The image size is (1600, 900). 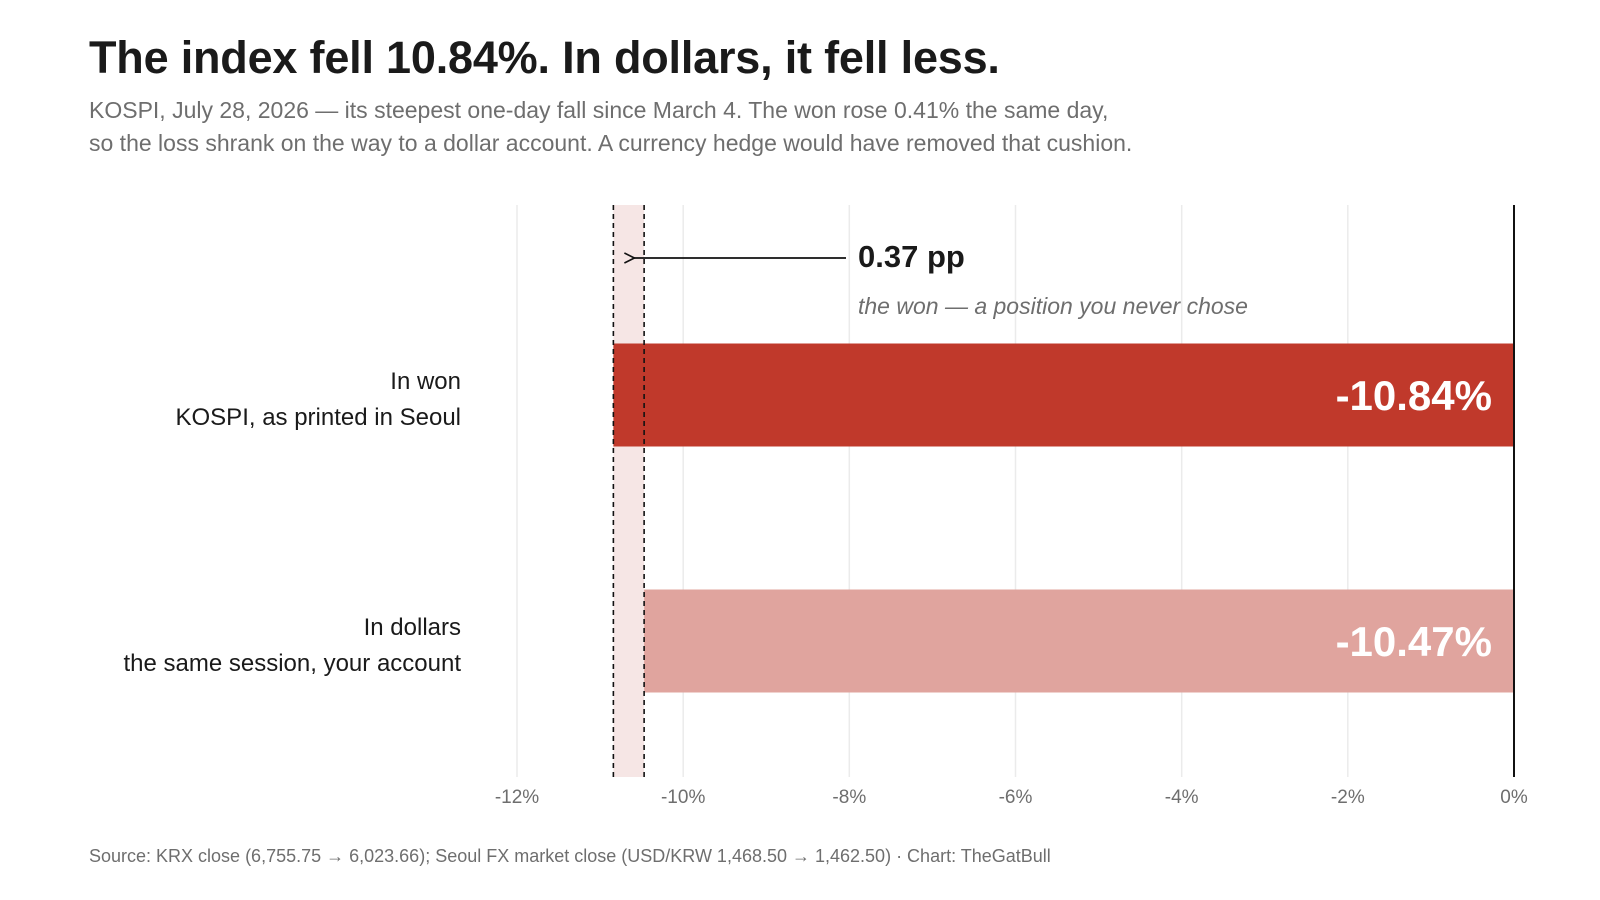 What do you see at coordinates (629, 491) in the screenshot?
I see `gap-band` at bounding box center [629, 491].